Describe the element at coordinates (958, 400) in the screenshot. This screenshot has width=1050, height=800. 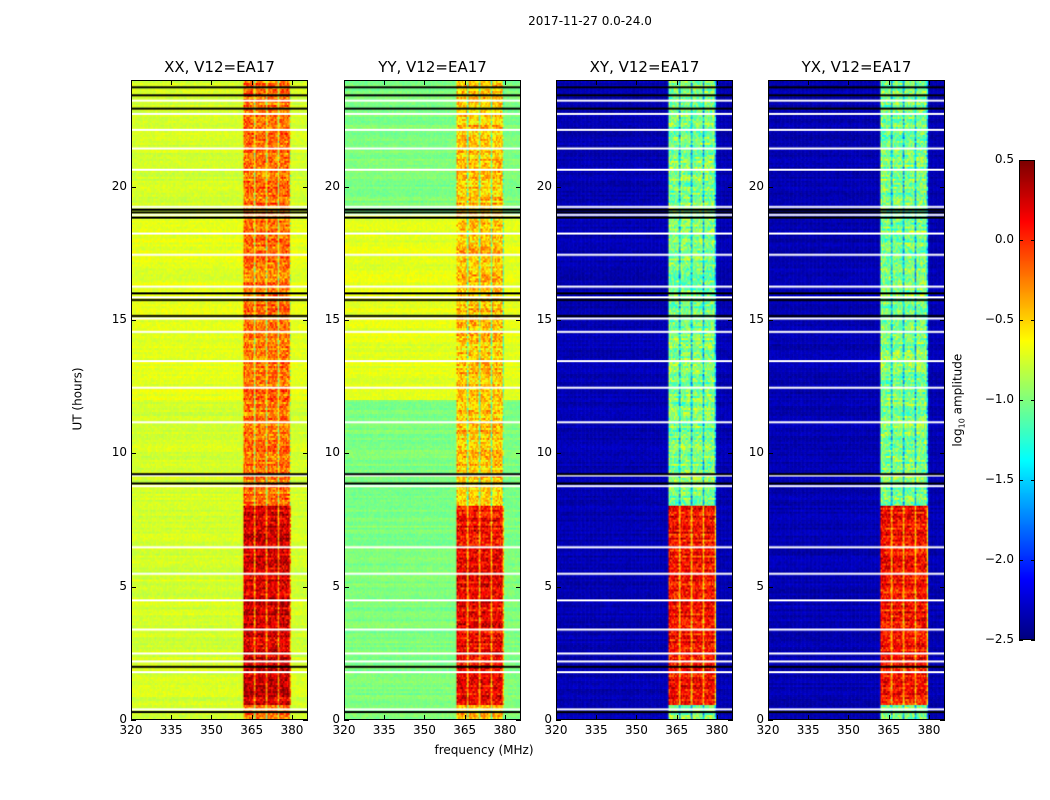
I see `colorbar-label: log10 amplitude` at that location.